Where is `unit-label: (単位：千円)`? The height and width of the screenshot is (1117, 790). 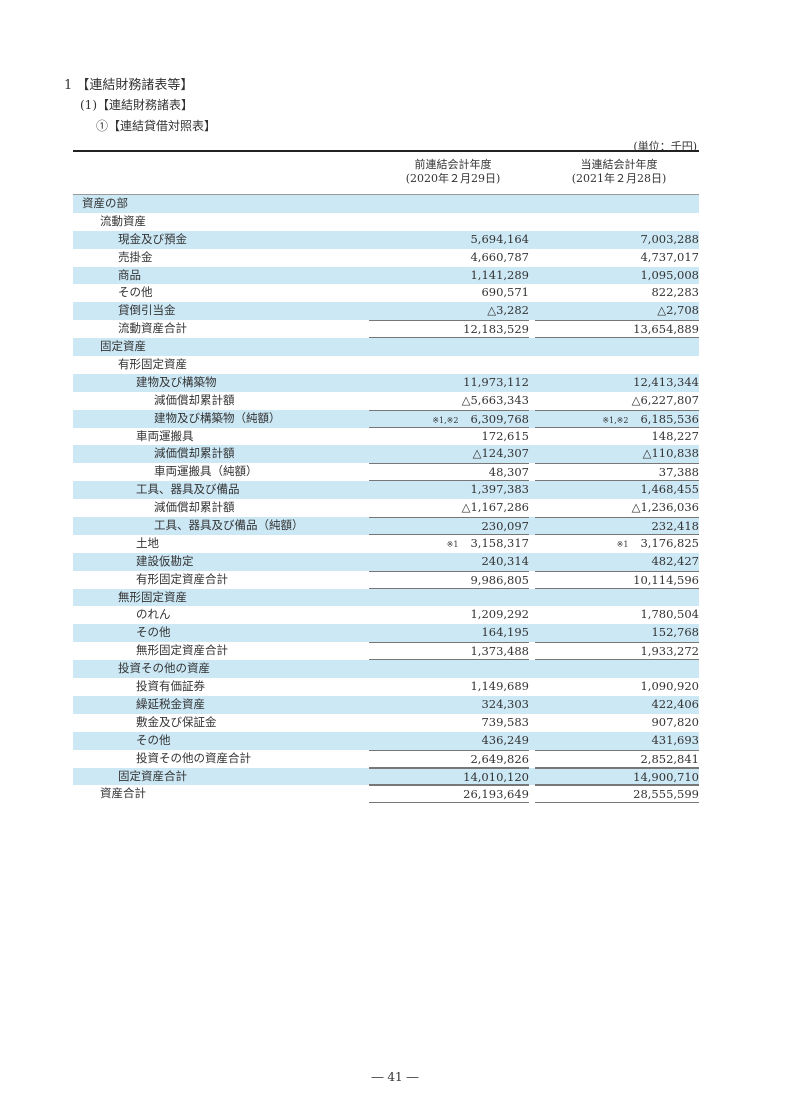
unit-label: (単位：千円) is located at coordinates (665, 146).